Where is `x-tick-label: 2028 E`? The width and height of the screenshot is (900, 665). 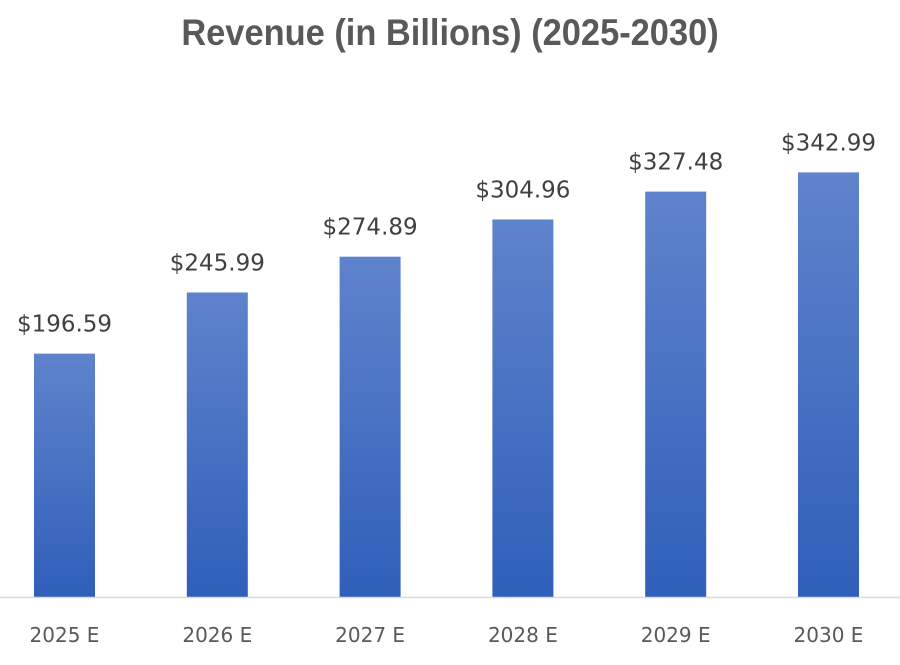 x-tick-label: 2028 E is located at coordinates (523, 635).